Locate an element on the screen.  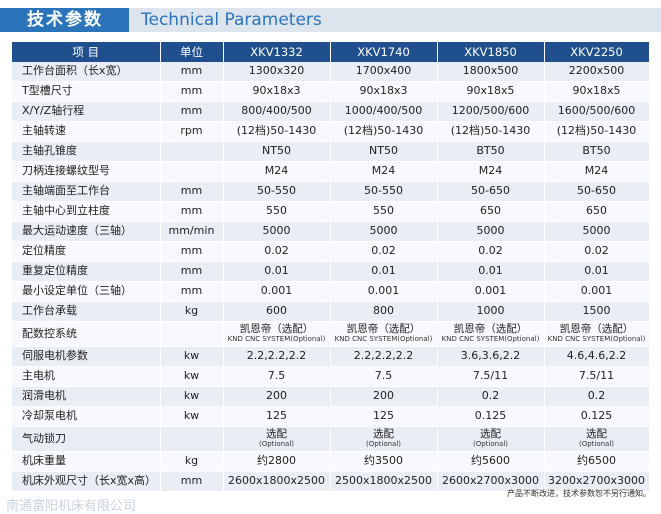
table-row: 主电机 kw 7.5 7.5 7.5/11 7.5/11 is located at coordinates (331, 376).